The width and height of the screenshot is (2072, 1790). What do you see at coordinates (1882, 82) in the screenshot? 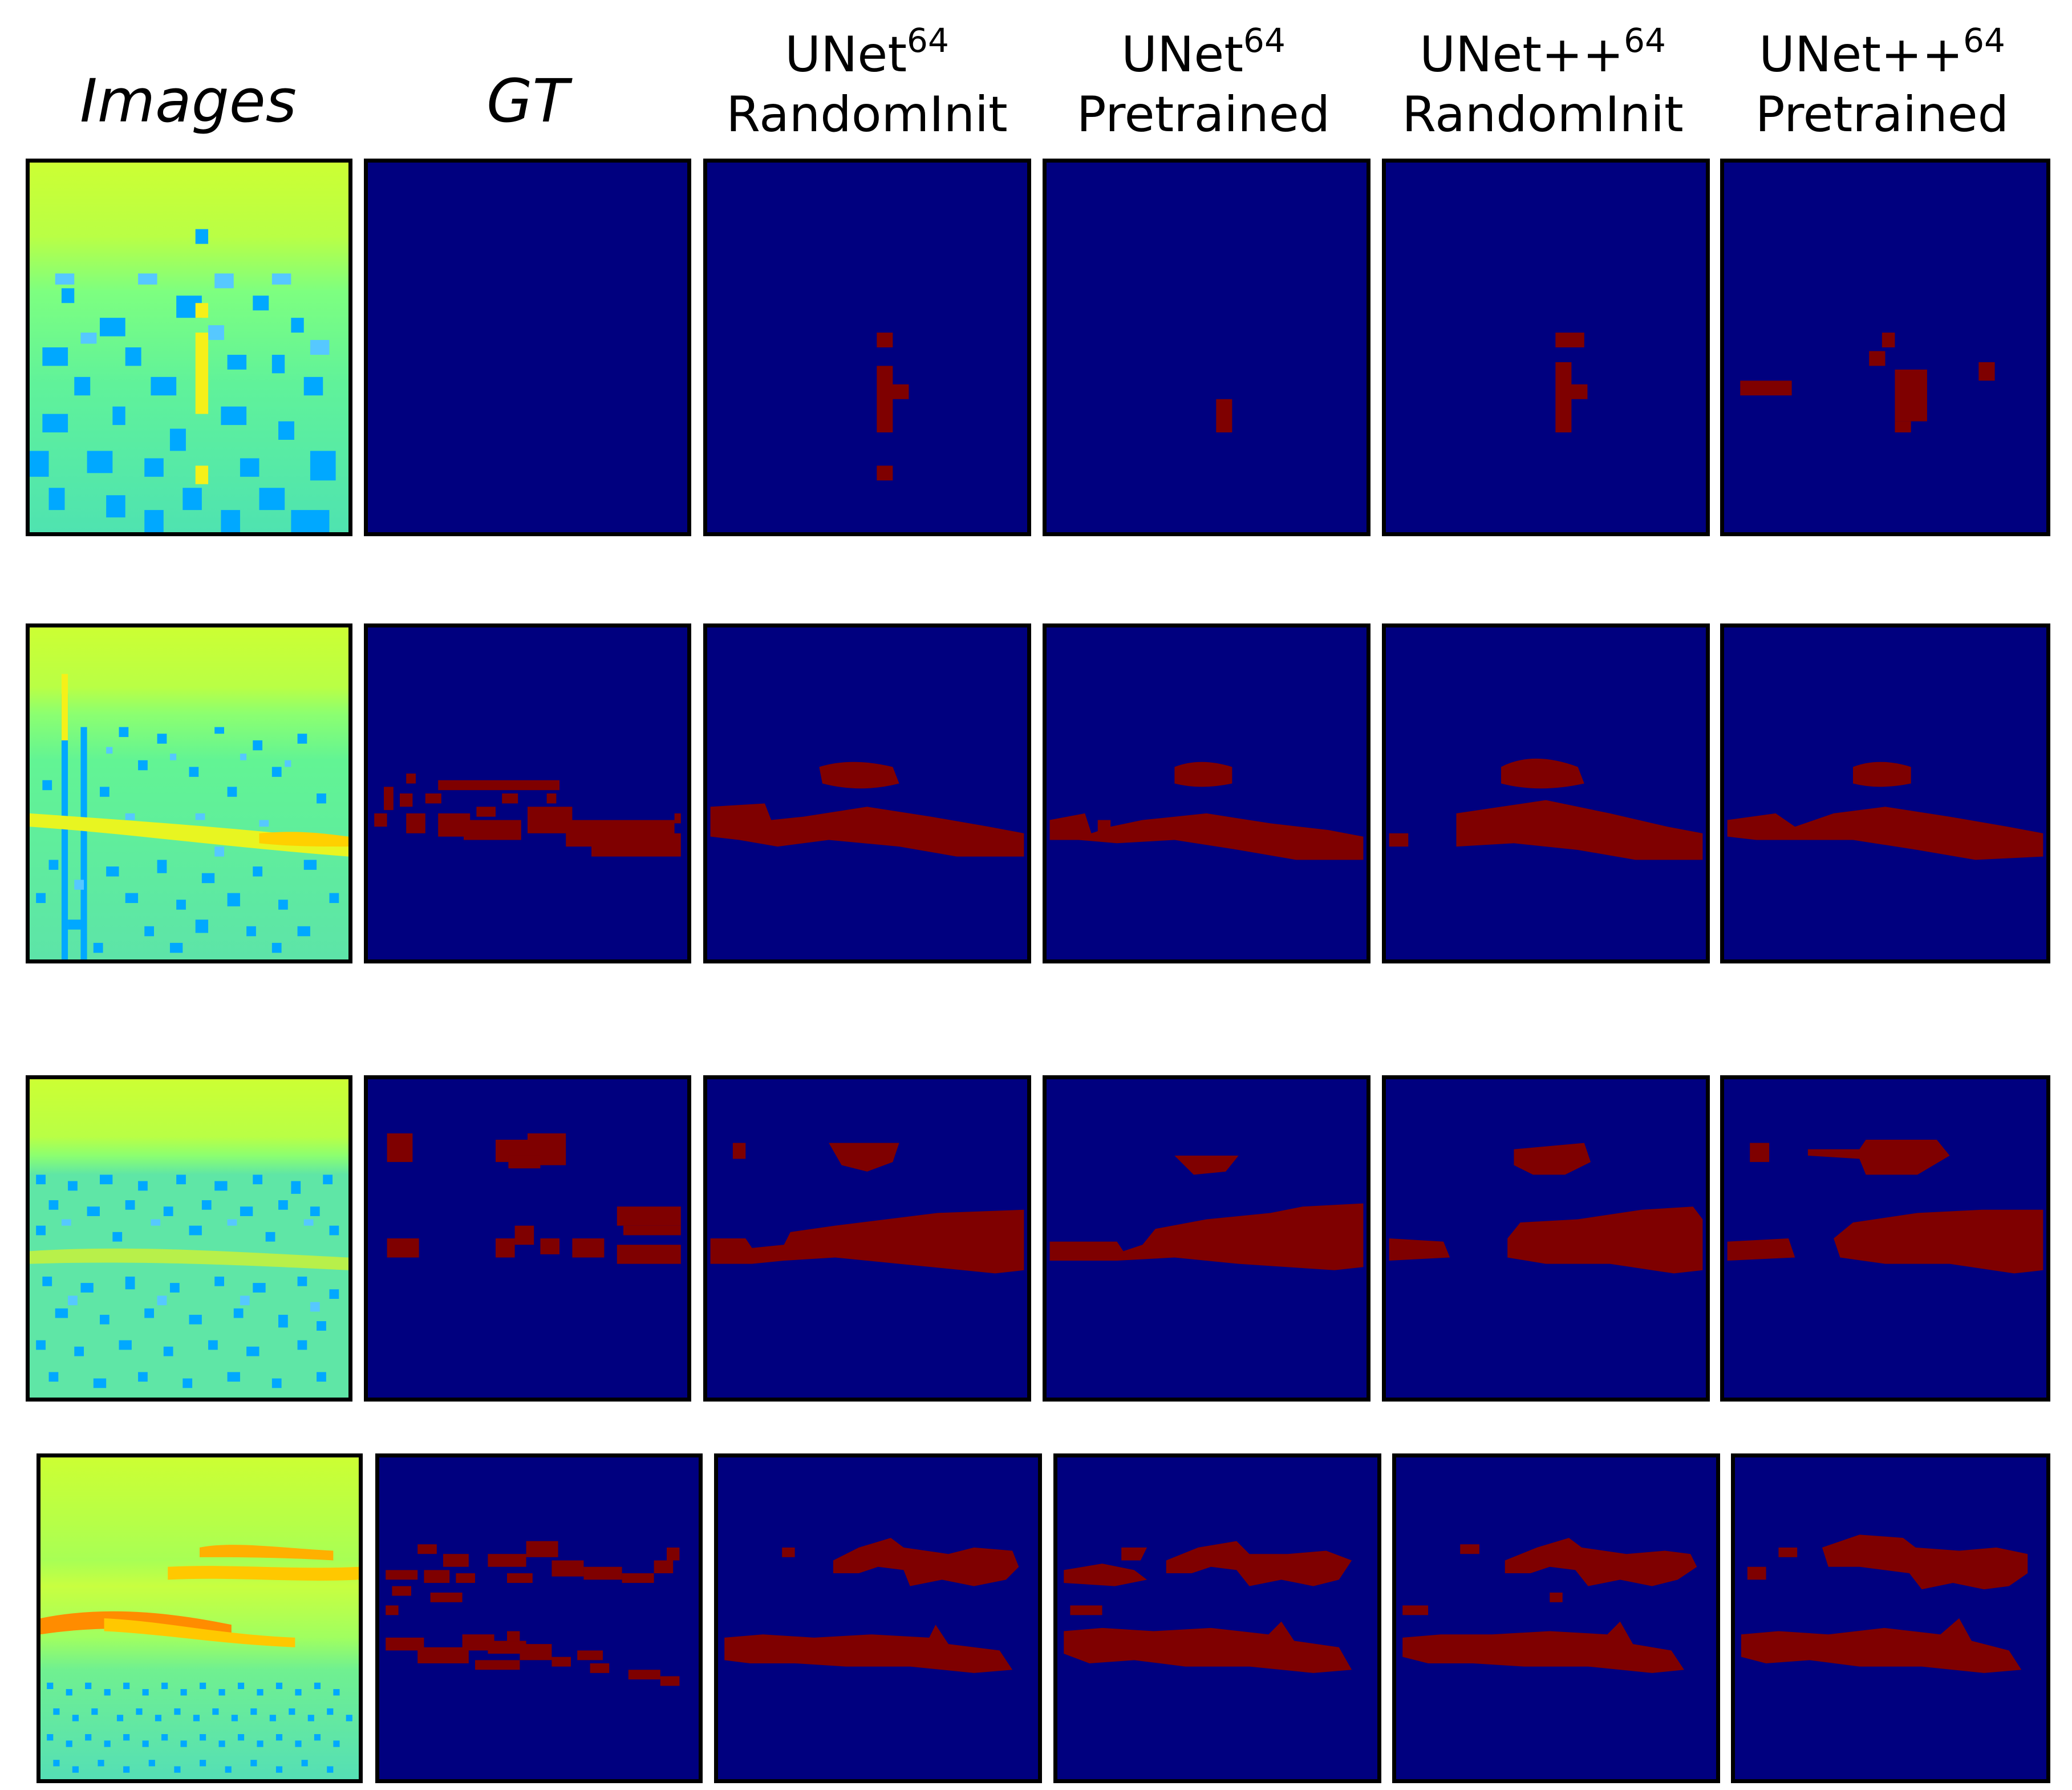
I see `column-header-unetpp-pretrained: UNet++64 Pretrained` at bounding box center [1882, 82].